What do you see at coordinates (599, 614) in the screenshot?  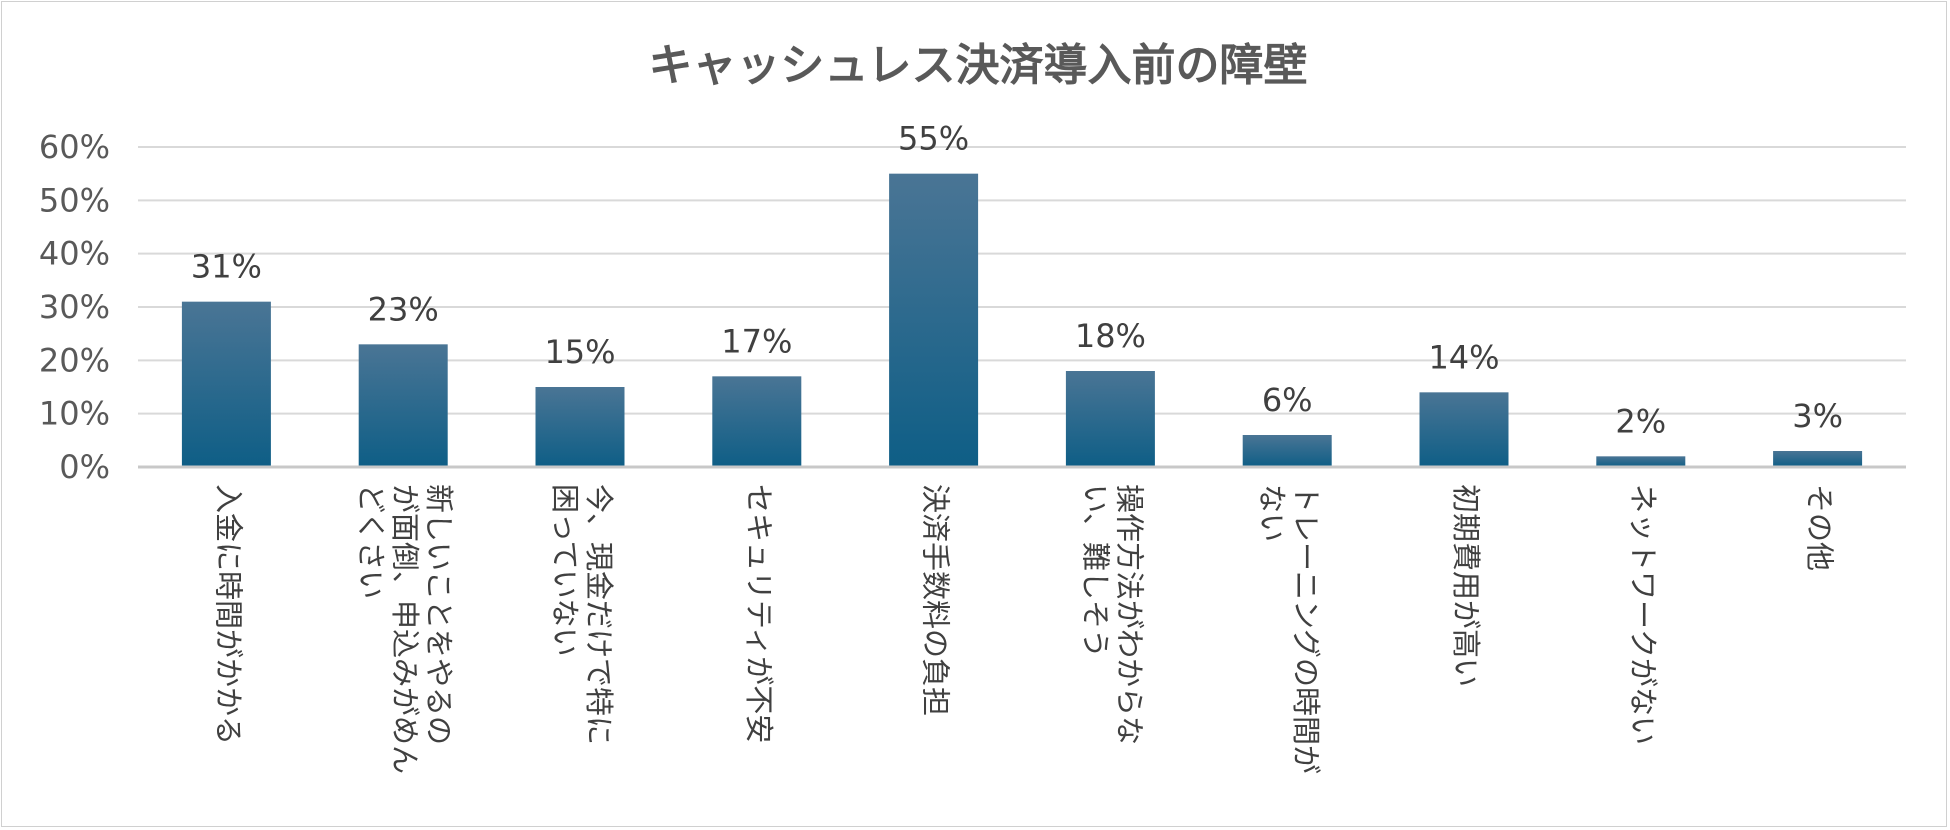 I see `category-label: 今、現金だけで特に` at bounding box center [599, 614].